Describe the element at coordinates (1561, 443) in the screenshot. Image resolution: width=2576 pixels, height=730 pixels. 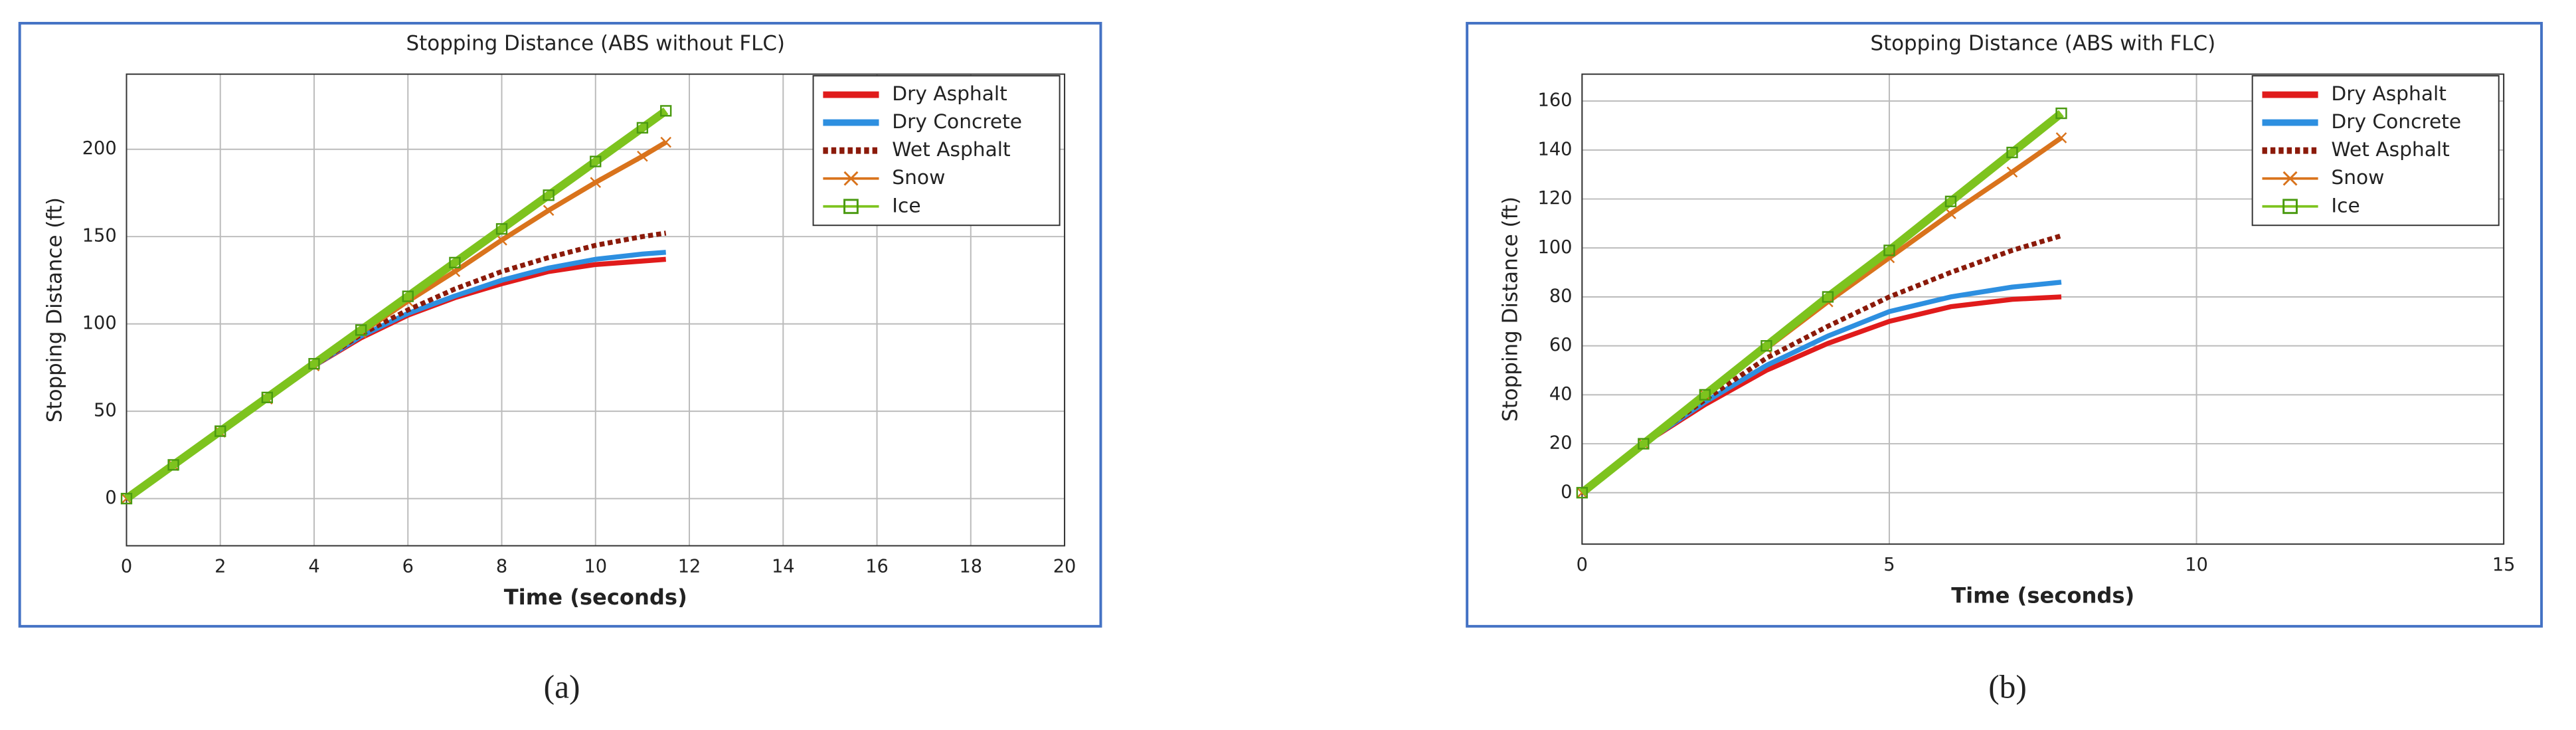
I see `y-tick-label: 20` at that location.